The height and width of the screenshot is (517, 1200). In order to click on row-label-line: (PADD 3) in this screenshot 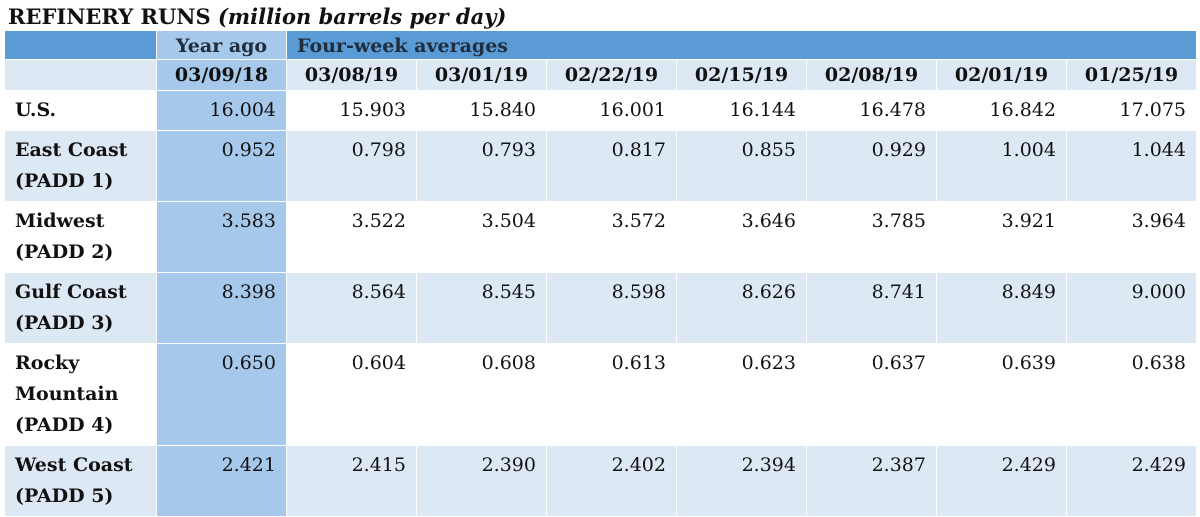, I will do `click(64, 323)`.